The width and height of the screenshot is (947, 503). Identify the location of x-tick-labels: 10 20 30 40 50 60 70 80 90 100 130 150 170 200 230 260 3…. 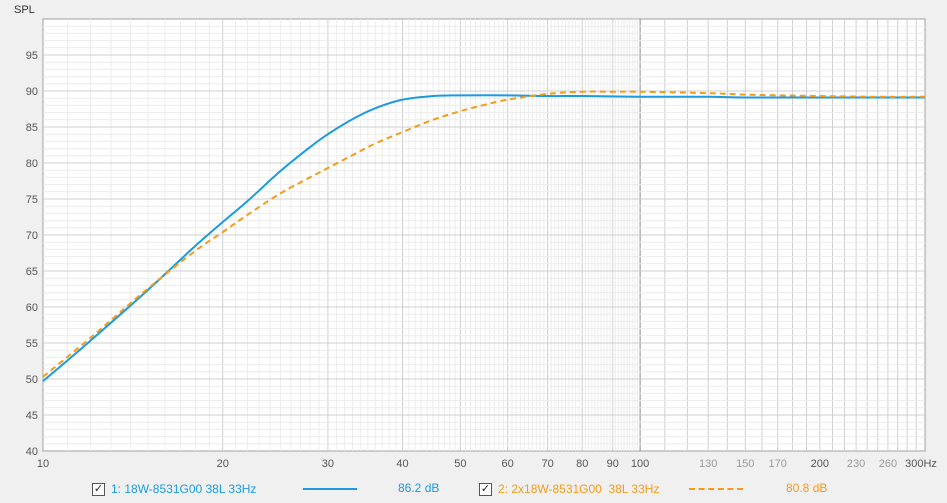
(487, 464).